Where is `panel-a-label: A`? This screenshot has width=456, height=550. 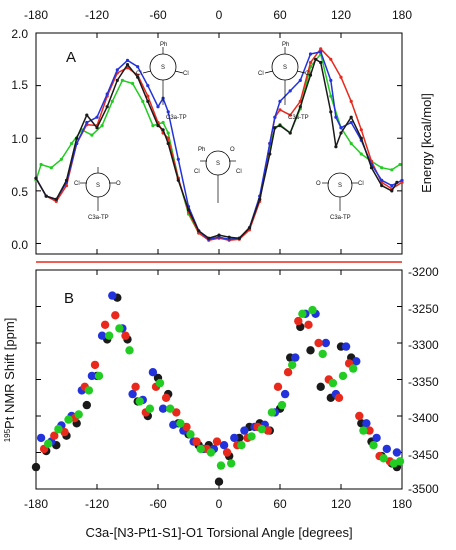
panel-a-label: A is located at coordinates (71, 57).